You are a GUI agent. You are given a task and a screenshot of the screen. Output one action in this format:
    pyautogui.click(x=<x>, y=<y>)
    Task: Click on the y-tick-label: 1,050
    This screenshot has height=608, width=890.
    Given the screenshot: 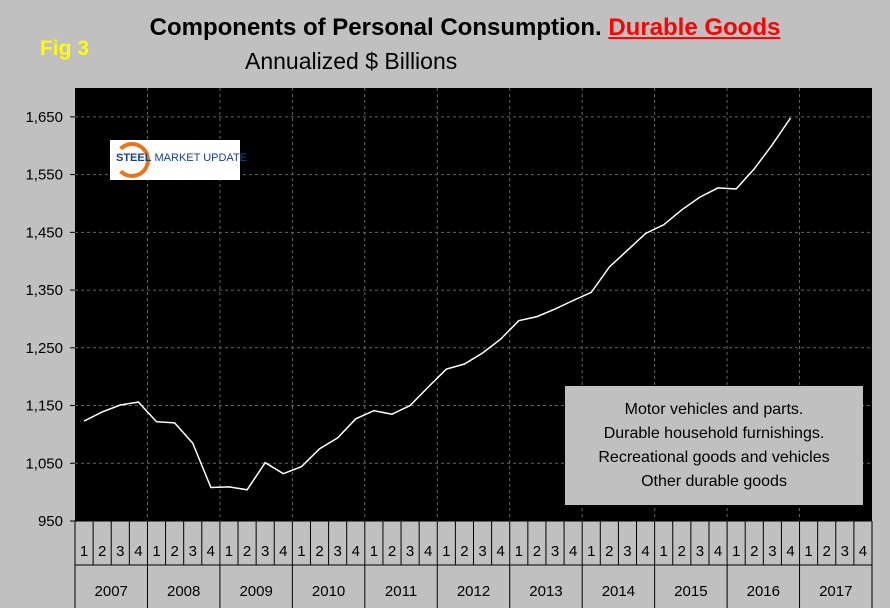 What is the action you would take?
    pyautogui.click(x=44, y=463)
    